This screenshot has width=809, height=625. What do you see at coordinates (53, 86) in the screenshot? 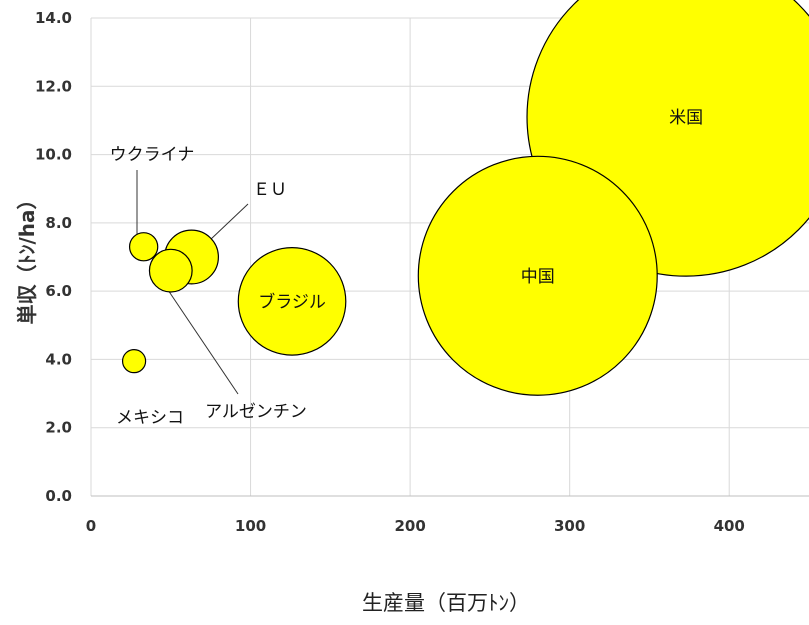
I see `y-tick-label: 12.0` at bounding box center [53, 86].